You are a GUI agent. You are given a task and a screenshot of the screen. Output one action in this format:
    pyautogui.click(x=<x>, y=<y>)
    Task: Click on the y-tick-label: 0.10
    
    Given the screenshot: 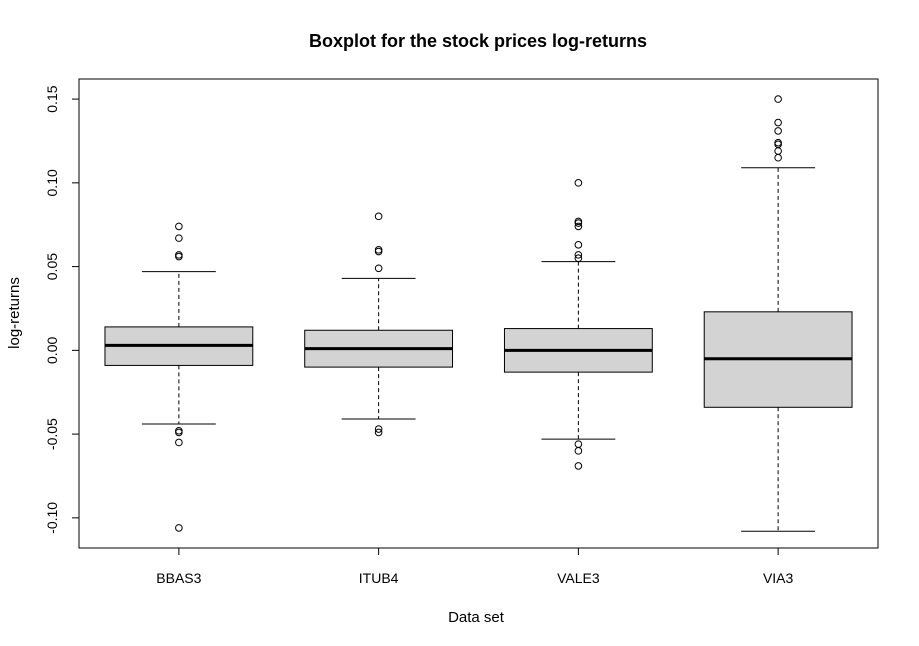 What is the action you would take?
    pyautogui.click(x=52, y=182)
    